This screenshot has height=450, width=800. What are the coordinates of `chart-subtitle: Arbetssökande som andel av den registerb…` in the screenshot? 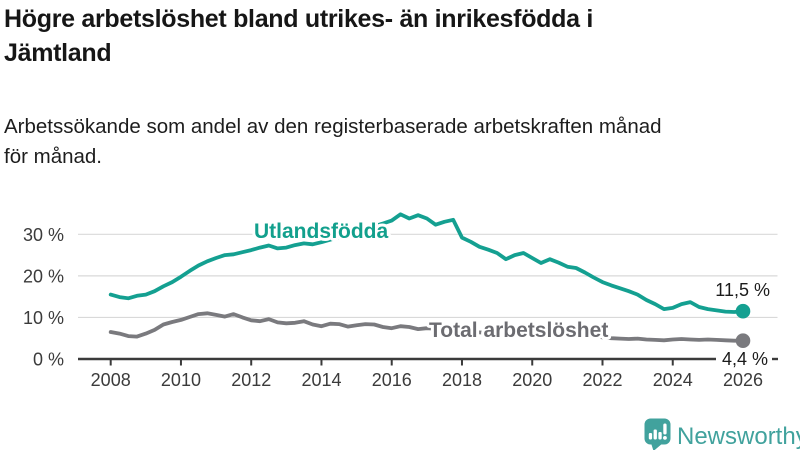 It's located at (399, 142).